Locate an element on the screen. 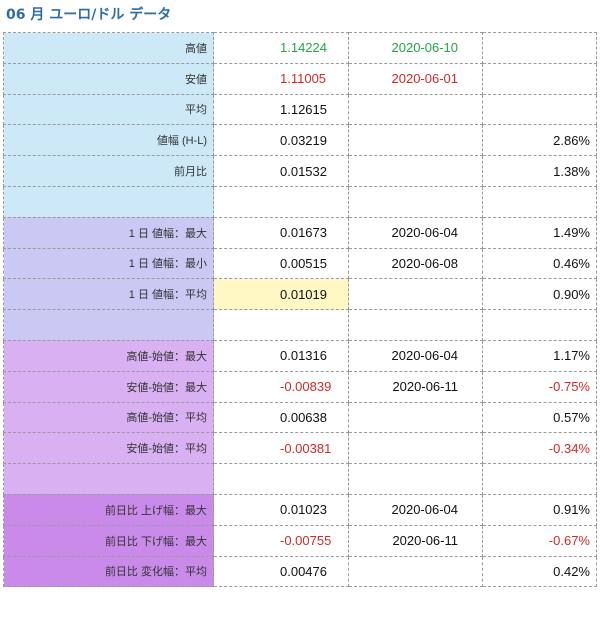 This screenshot has height=622, width=600. row-value: 0.00515 is located at coordinates (281, 263).